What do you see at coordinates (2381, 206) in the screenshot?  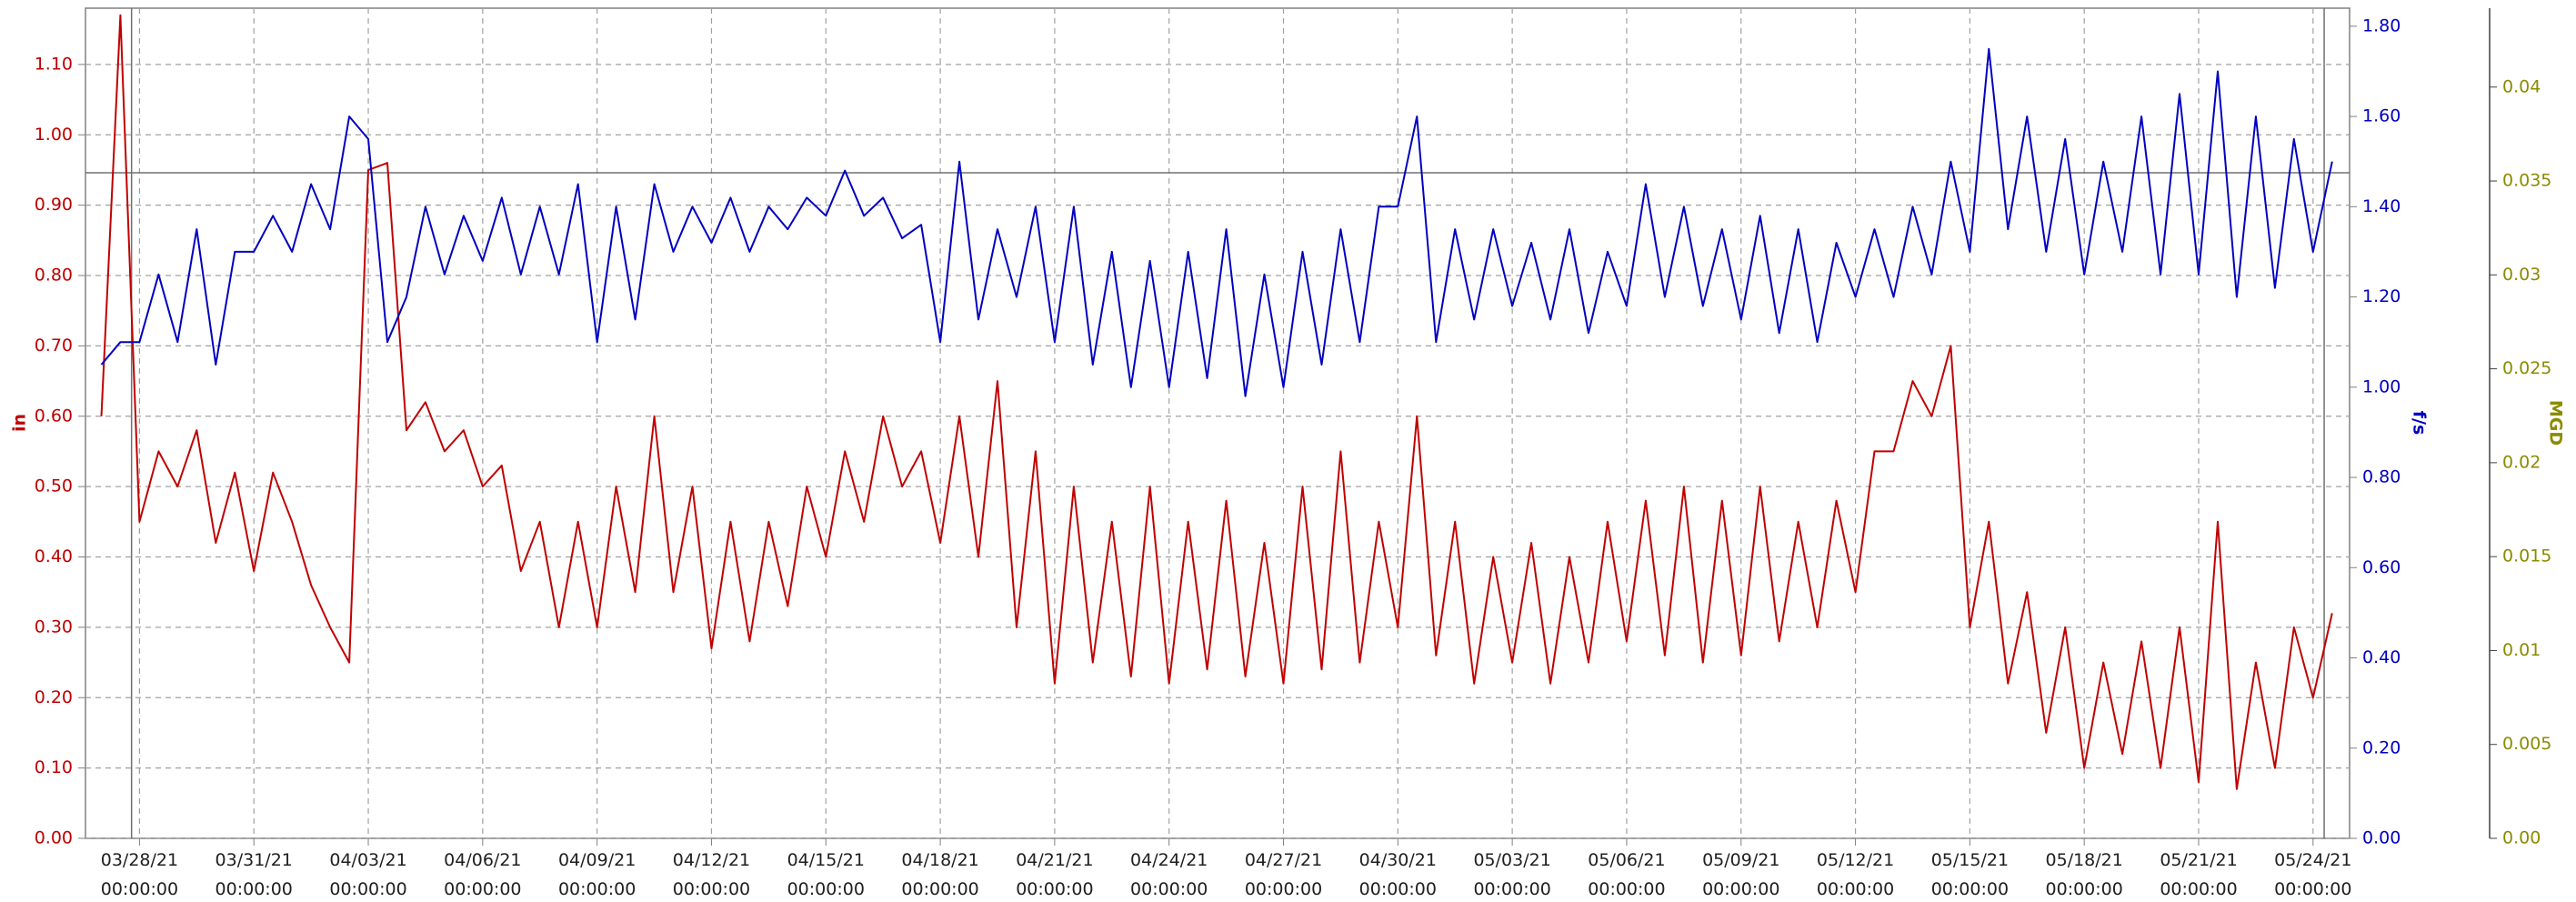 I see `y2-tick-label: 1.40` at bounding box center [2381, 206].